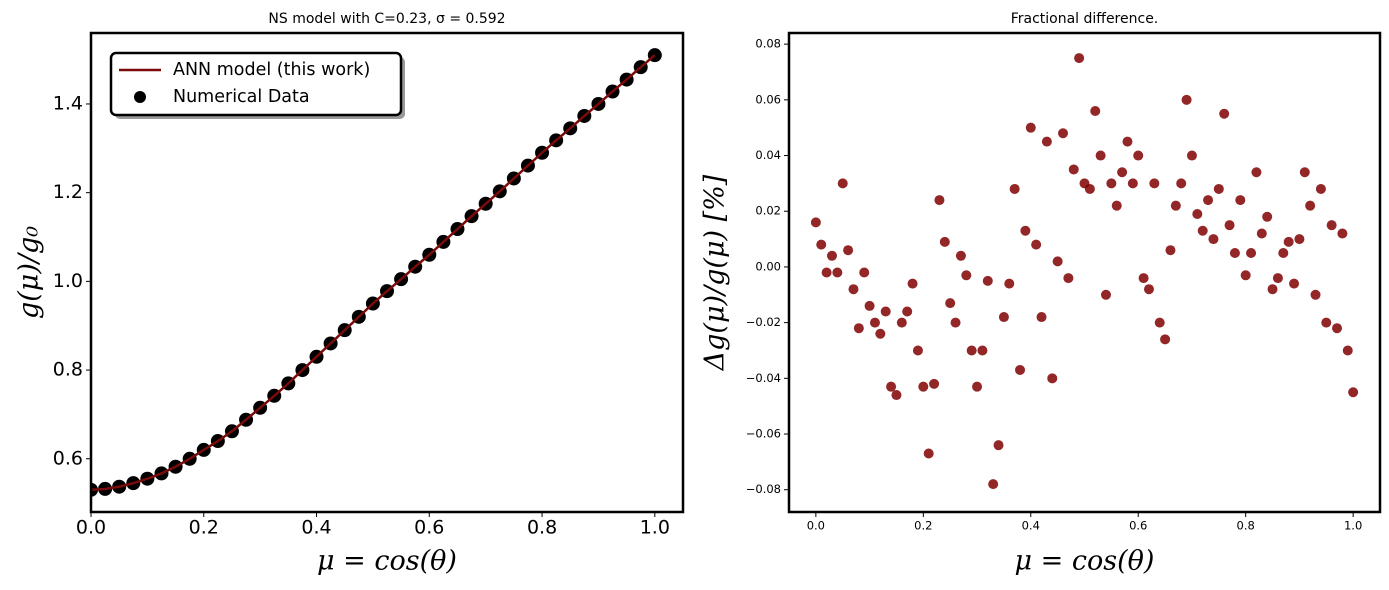 The width and height of the screenshot is (1389, 590). Describe the element at coordinates (68, 370) in the screenshot. I see `y-tick-label: 0.8` at that location.